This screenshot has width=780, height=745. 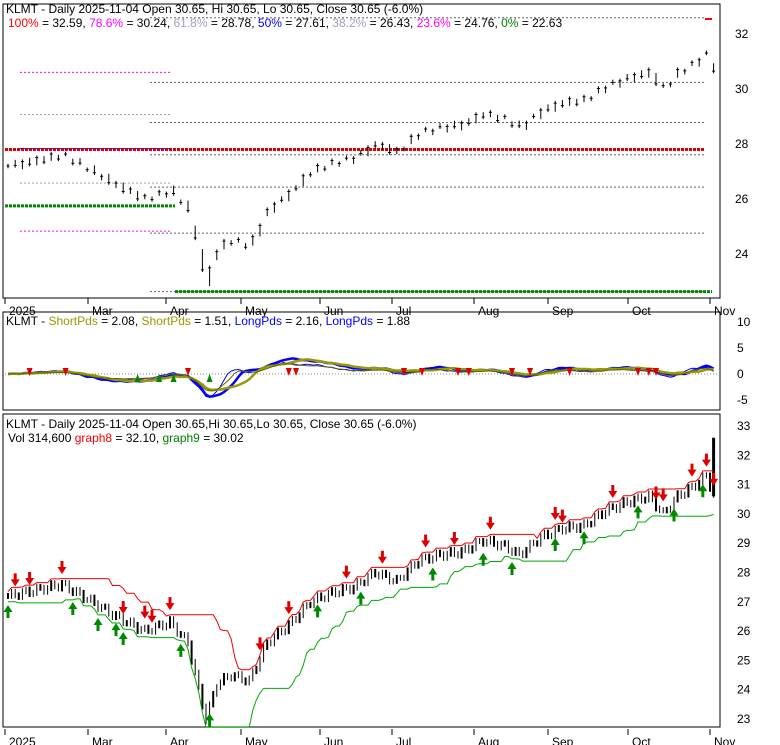 I want to click on fib-value: = 27.61,, so click(x=307, y=23).